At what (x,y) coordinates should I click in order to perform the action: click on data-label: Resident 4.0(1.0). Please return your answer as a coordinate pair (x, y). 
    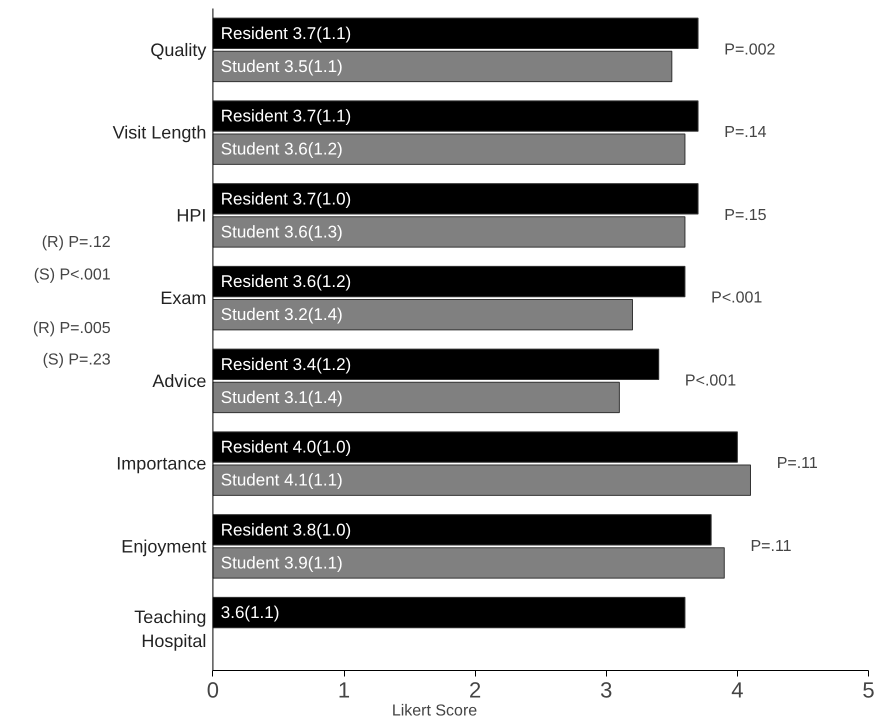
    Looking at the image, I should click on (286, 447).